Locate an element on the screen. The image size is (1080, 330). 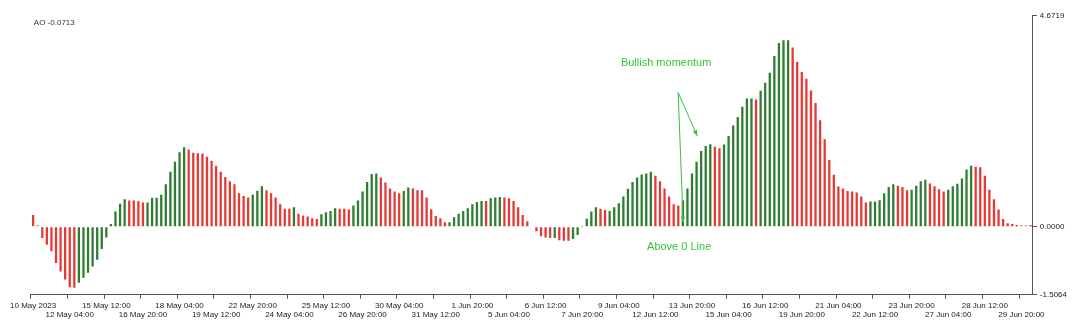
x-tick-label: 10 May 2023 is located at coordinates (33, 305).